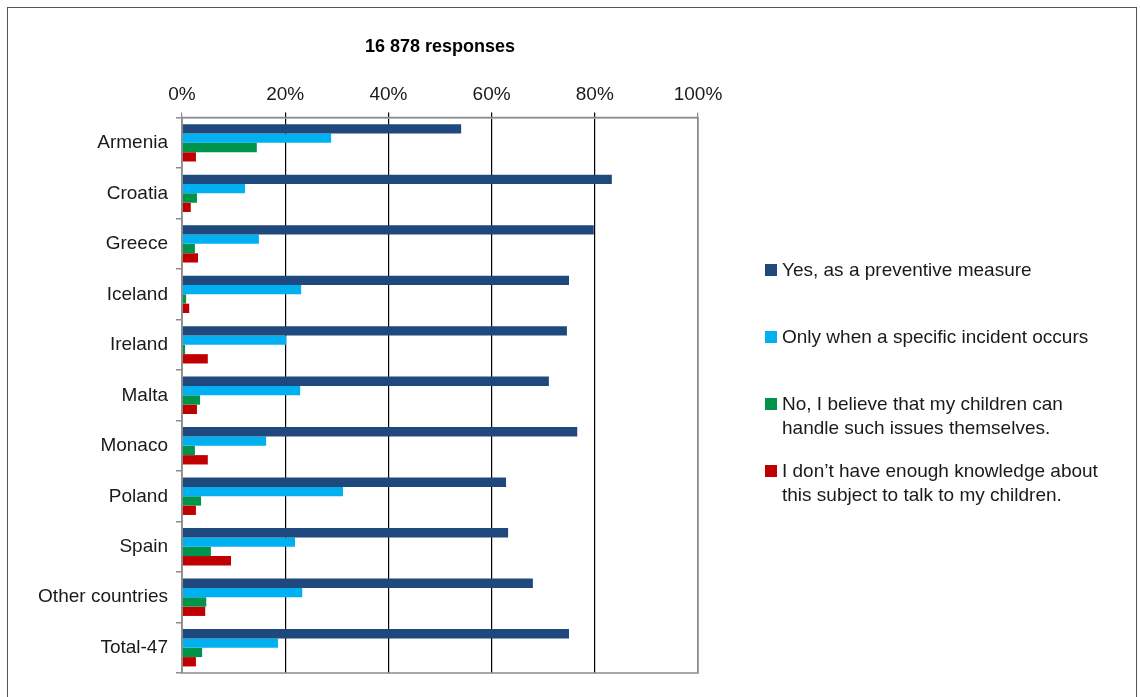 Image resolution: width=1140 pixels, height=697 pixels. What do you see at coordinates (134, 445) in the screenshot?
I see `y-tick-label: Monaco` at bounding box center [134, 445].